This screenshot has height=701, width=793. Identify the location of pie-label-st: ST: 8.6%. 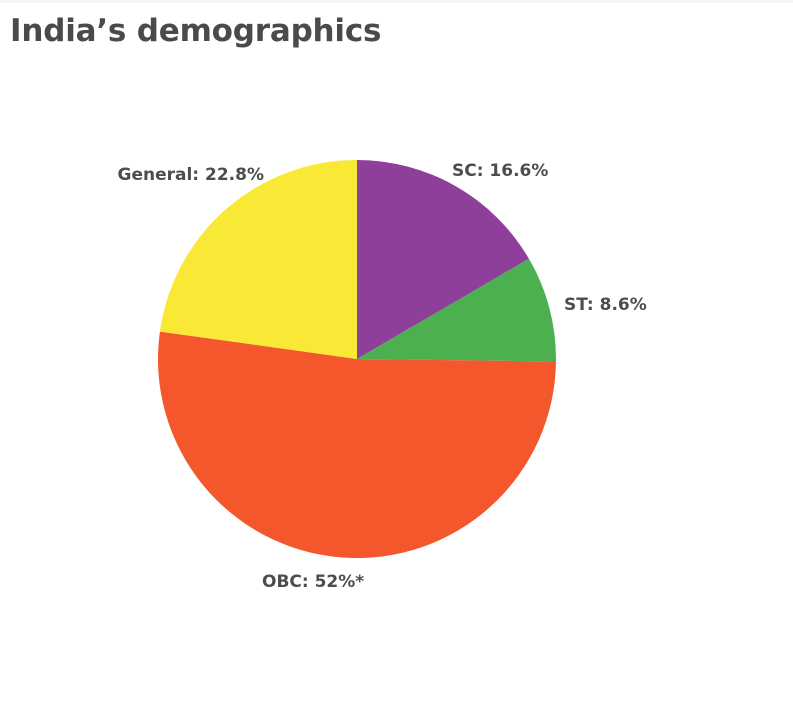
(605, 305).